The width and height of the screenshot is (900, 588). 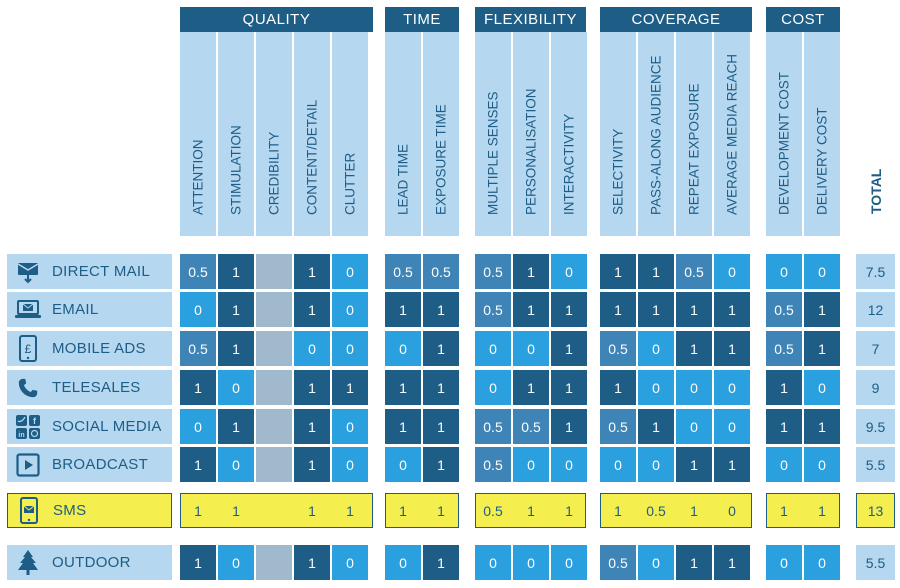 I want to click on row-label: BROADCAST, so click(x=89, y=464).